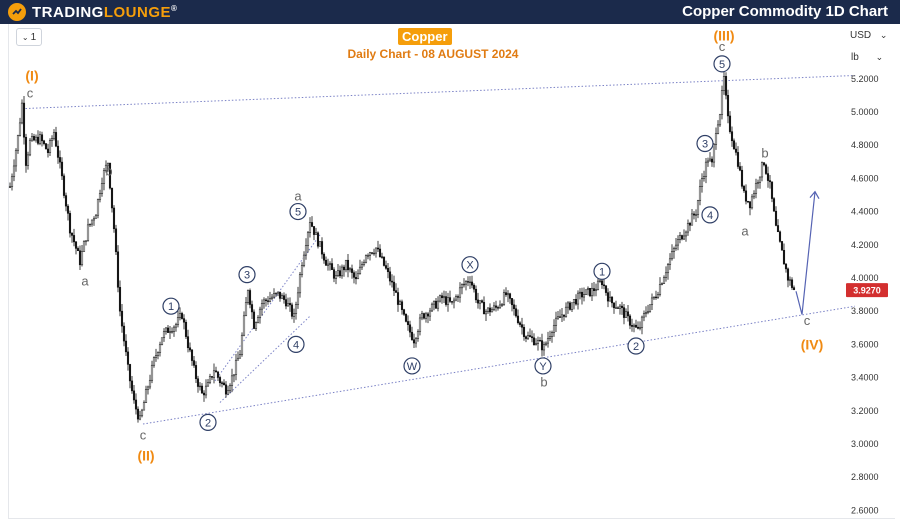 Image resolution: width=900 pixels, height=522 pixels. What do you see at coordinates (867, 57) in the screenshot?
I see `unit-selector: lb ⌄` at bounding box center [867, 57].